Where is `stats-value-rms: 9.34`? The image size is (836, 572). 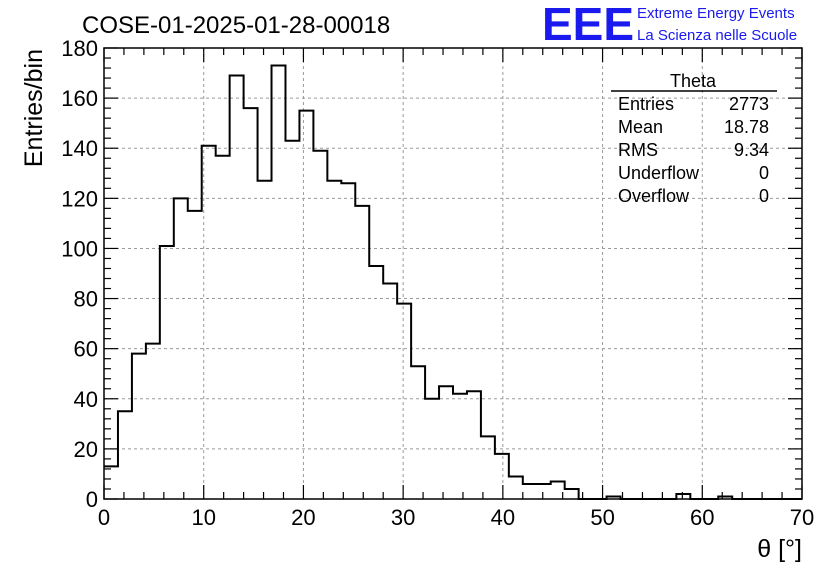 stats-value-rms: 9.34 is located at coordinates (751, 150).